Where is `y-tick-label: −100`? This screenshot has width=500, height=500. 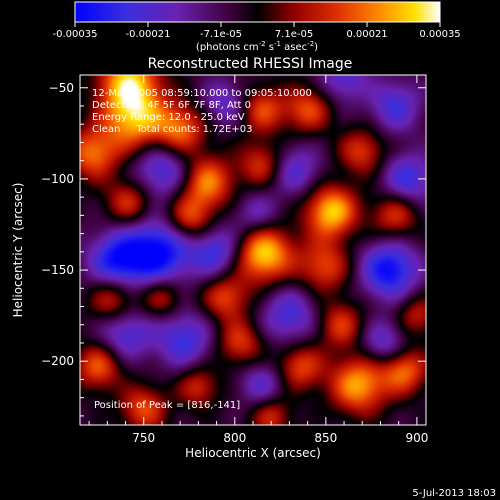 y-tick-label: −100 is located at coordinates (57, 179).